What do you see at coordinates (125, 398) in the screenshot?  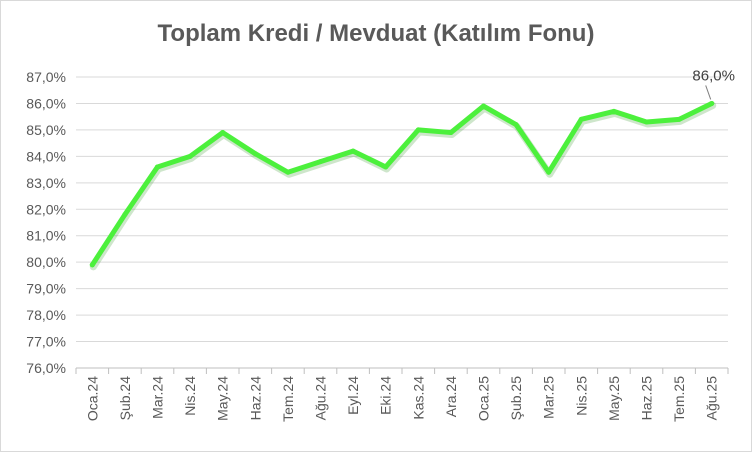 I see `x-tick-label: Şub.24` at bounding box center [125, 398].